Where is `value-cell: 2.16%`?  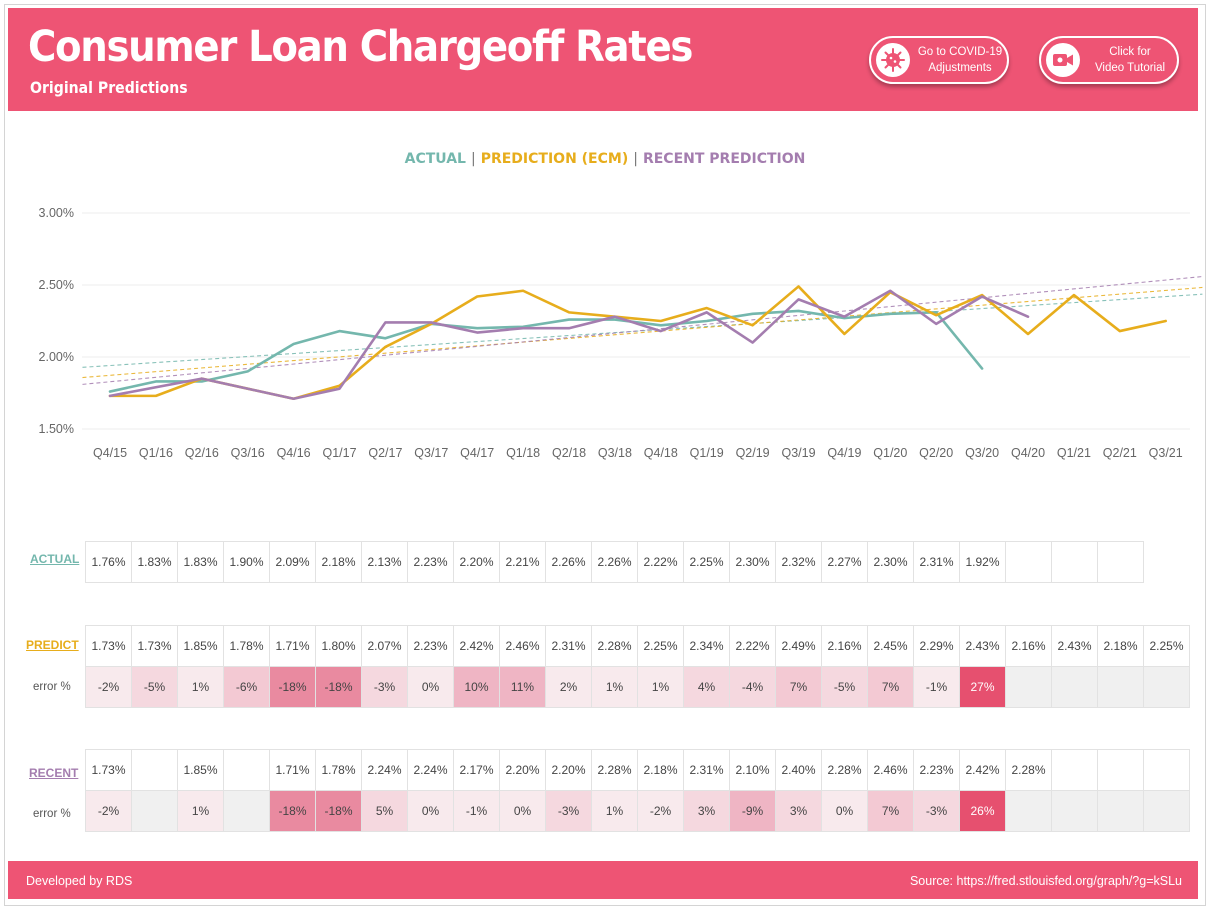 value-cell: 2.16% is located at coordinates (844, 646).